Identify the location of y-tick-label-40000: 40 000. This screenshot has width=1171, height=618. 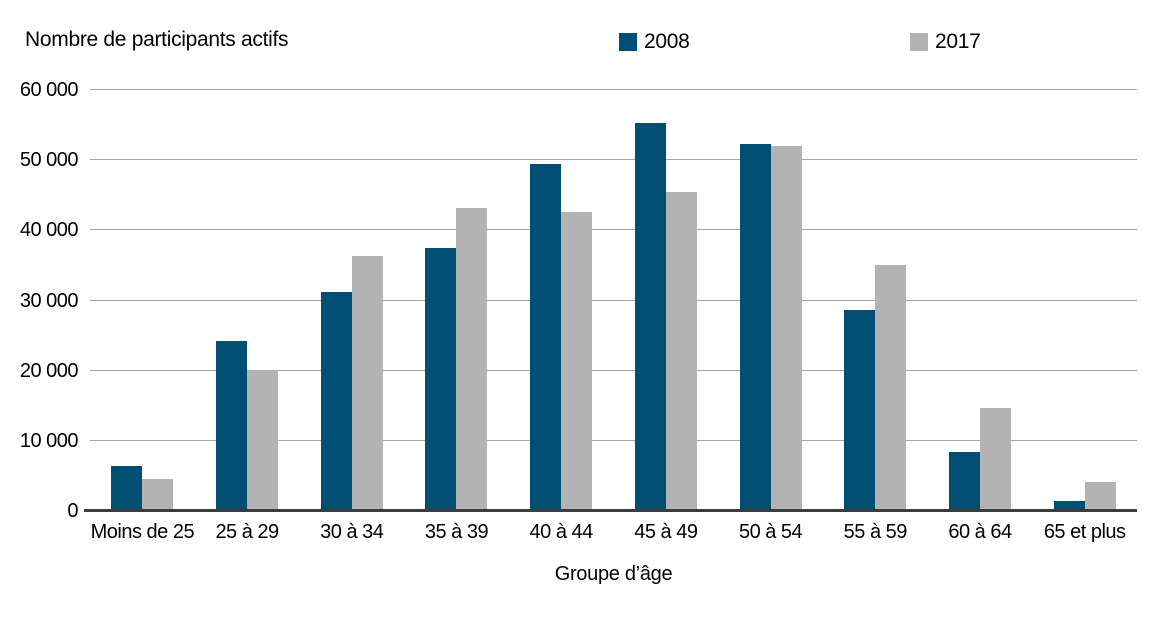
(49, 230).